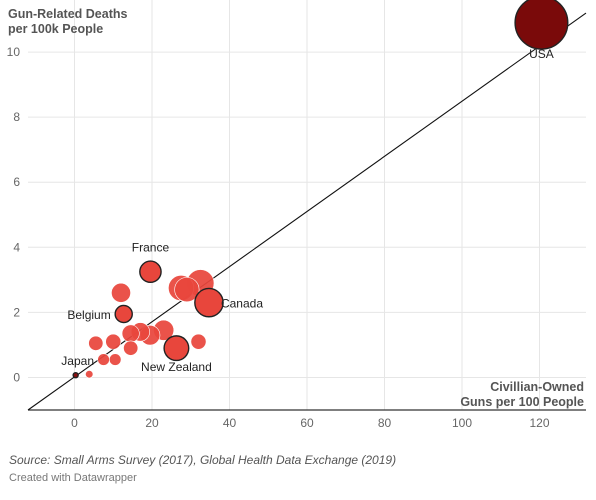  I want to click on y-tick-label: 4, so click(16, 247).